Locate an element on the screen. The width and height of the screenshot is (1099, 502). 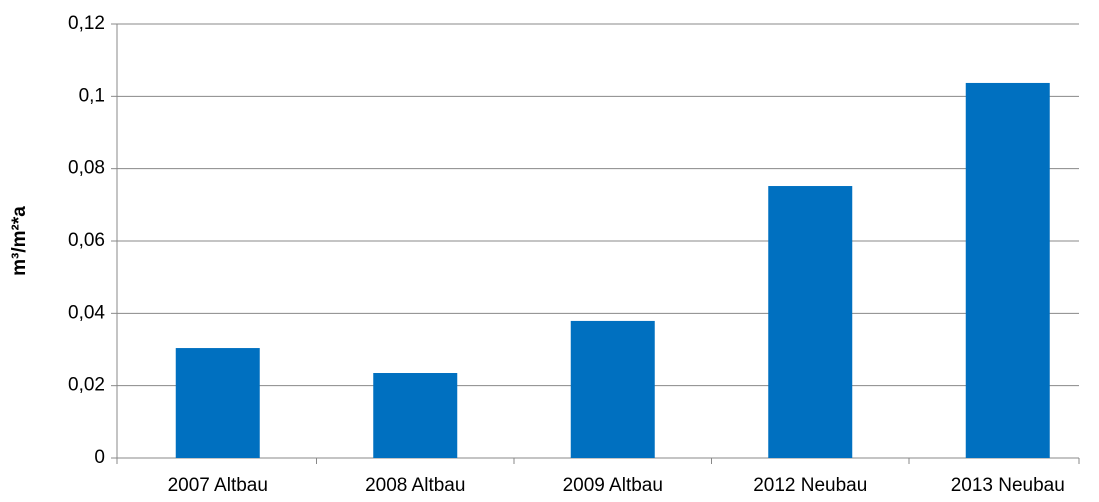
y-tick-label: 0,06 is located at coordinates (86, 240).